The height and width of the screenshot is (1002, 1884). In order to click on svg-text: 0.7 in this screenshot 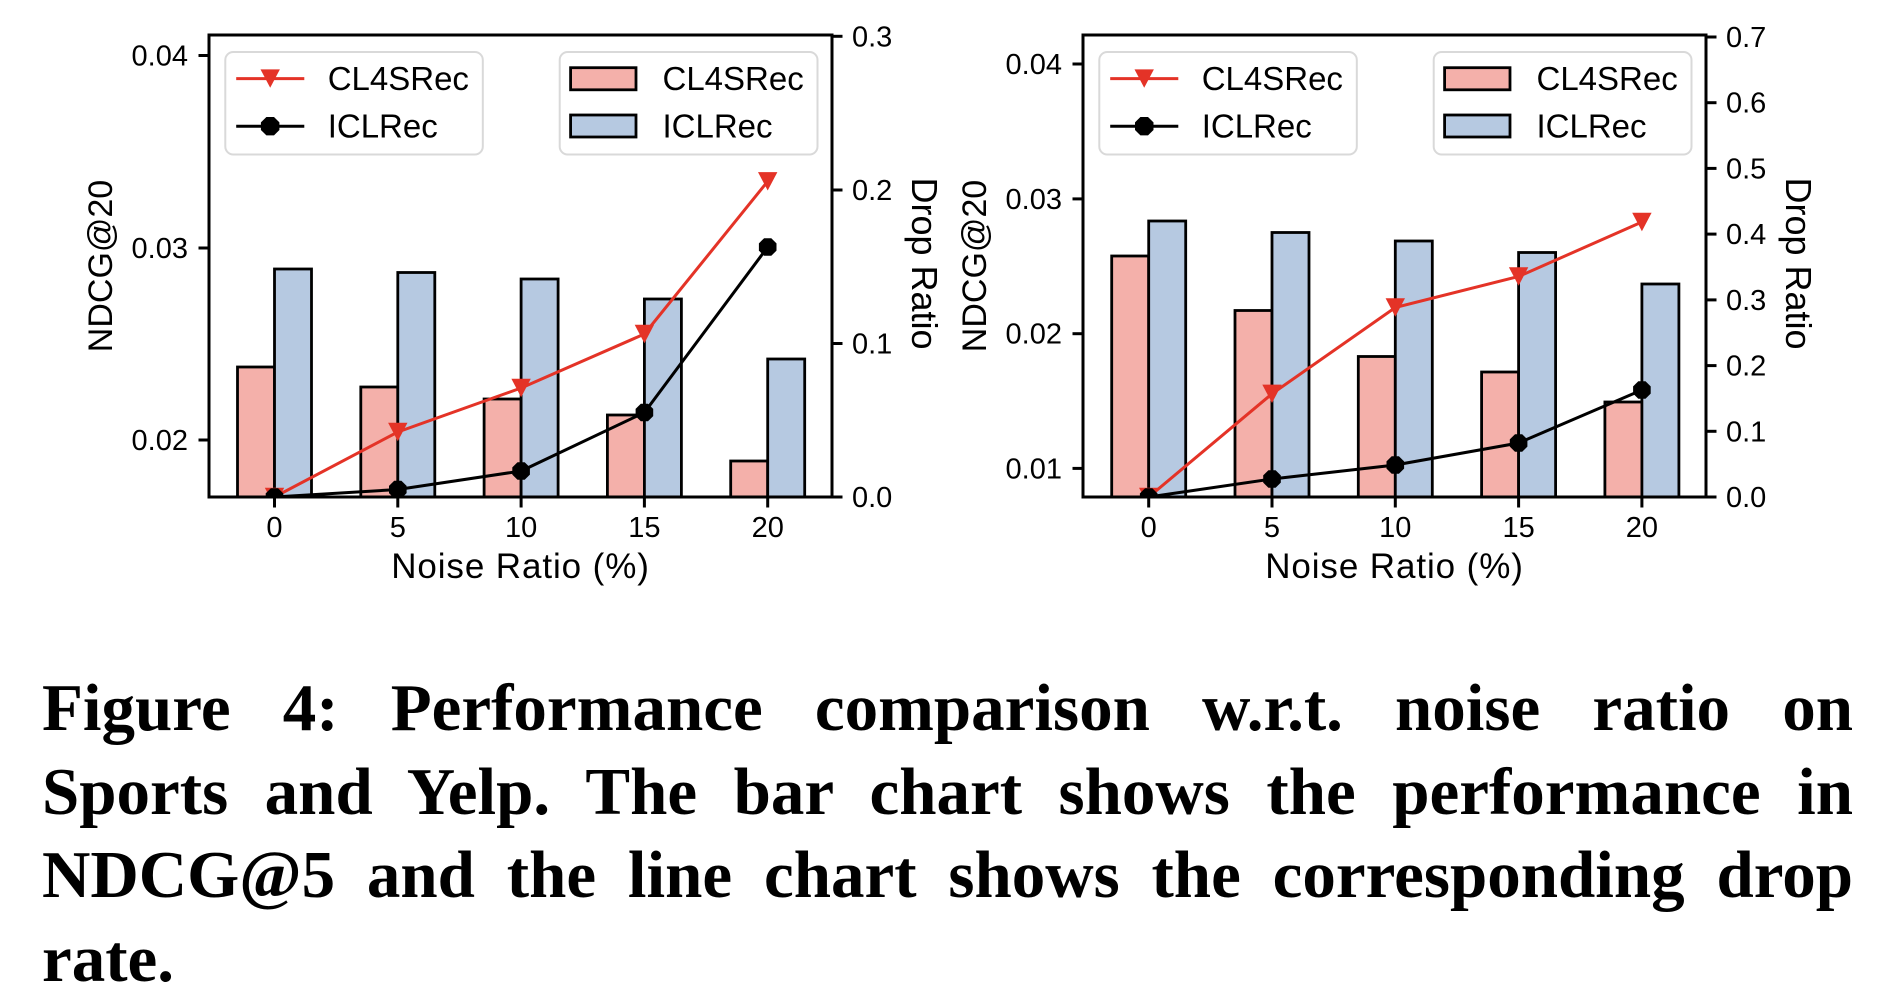, I will do `click(1746, 38)`.